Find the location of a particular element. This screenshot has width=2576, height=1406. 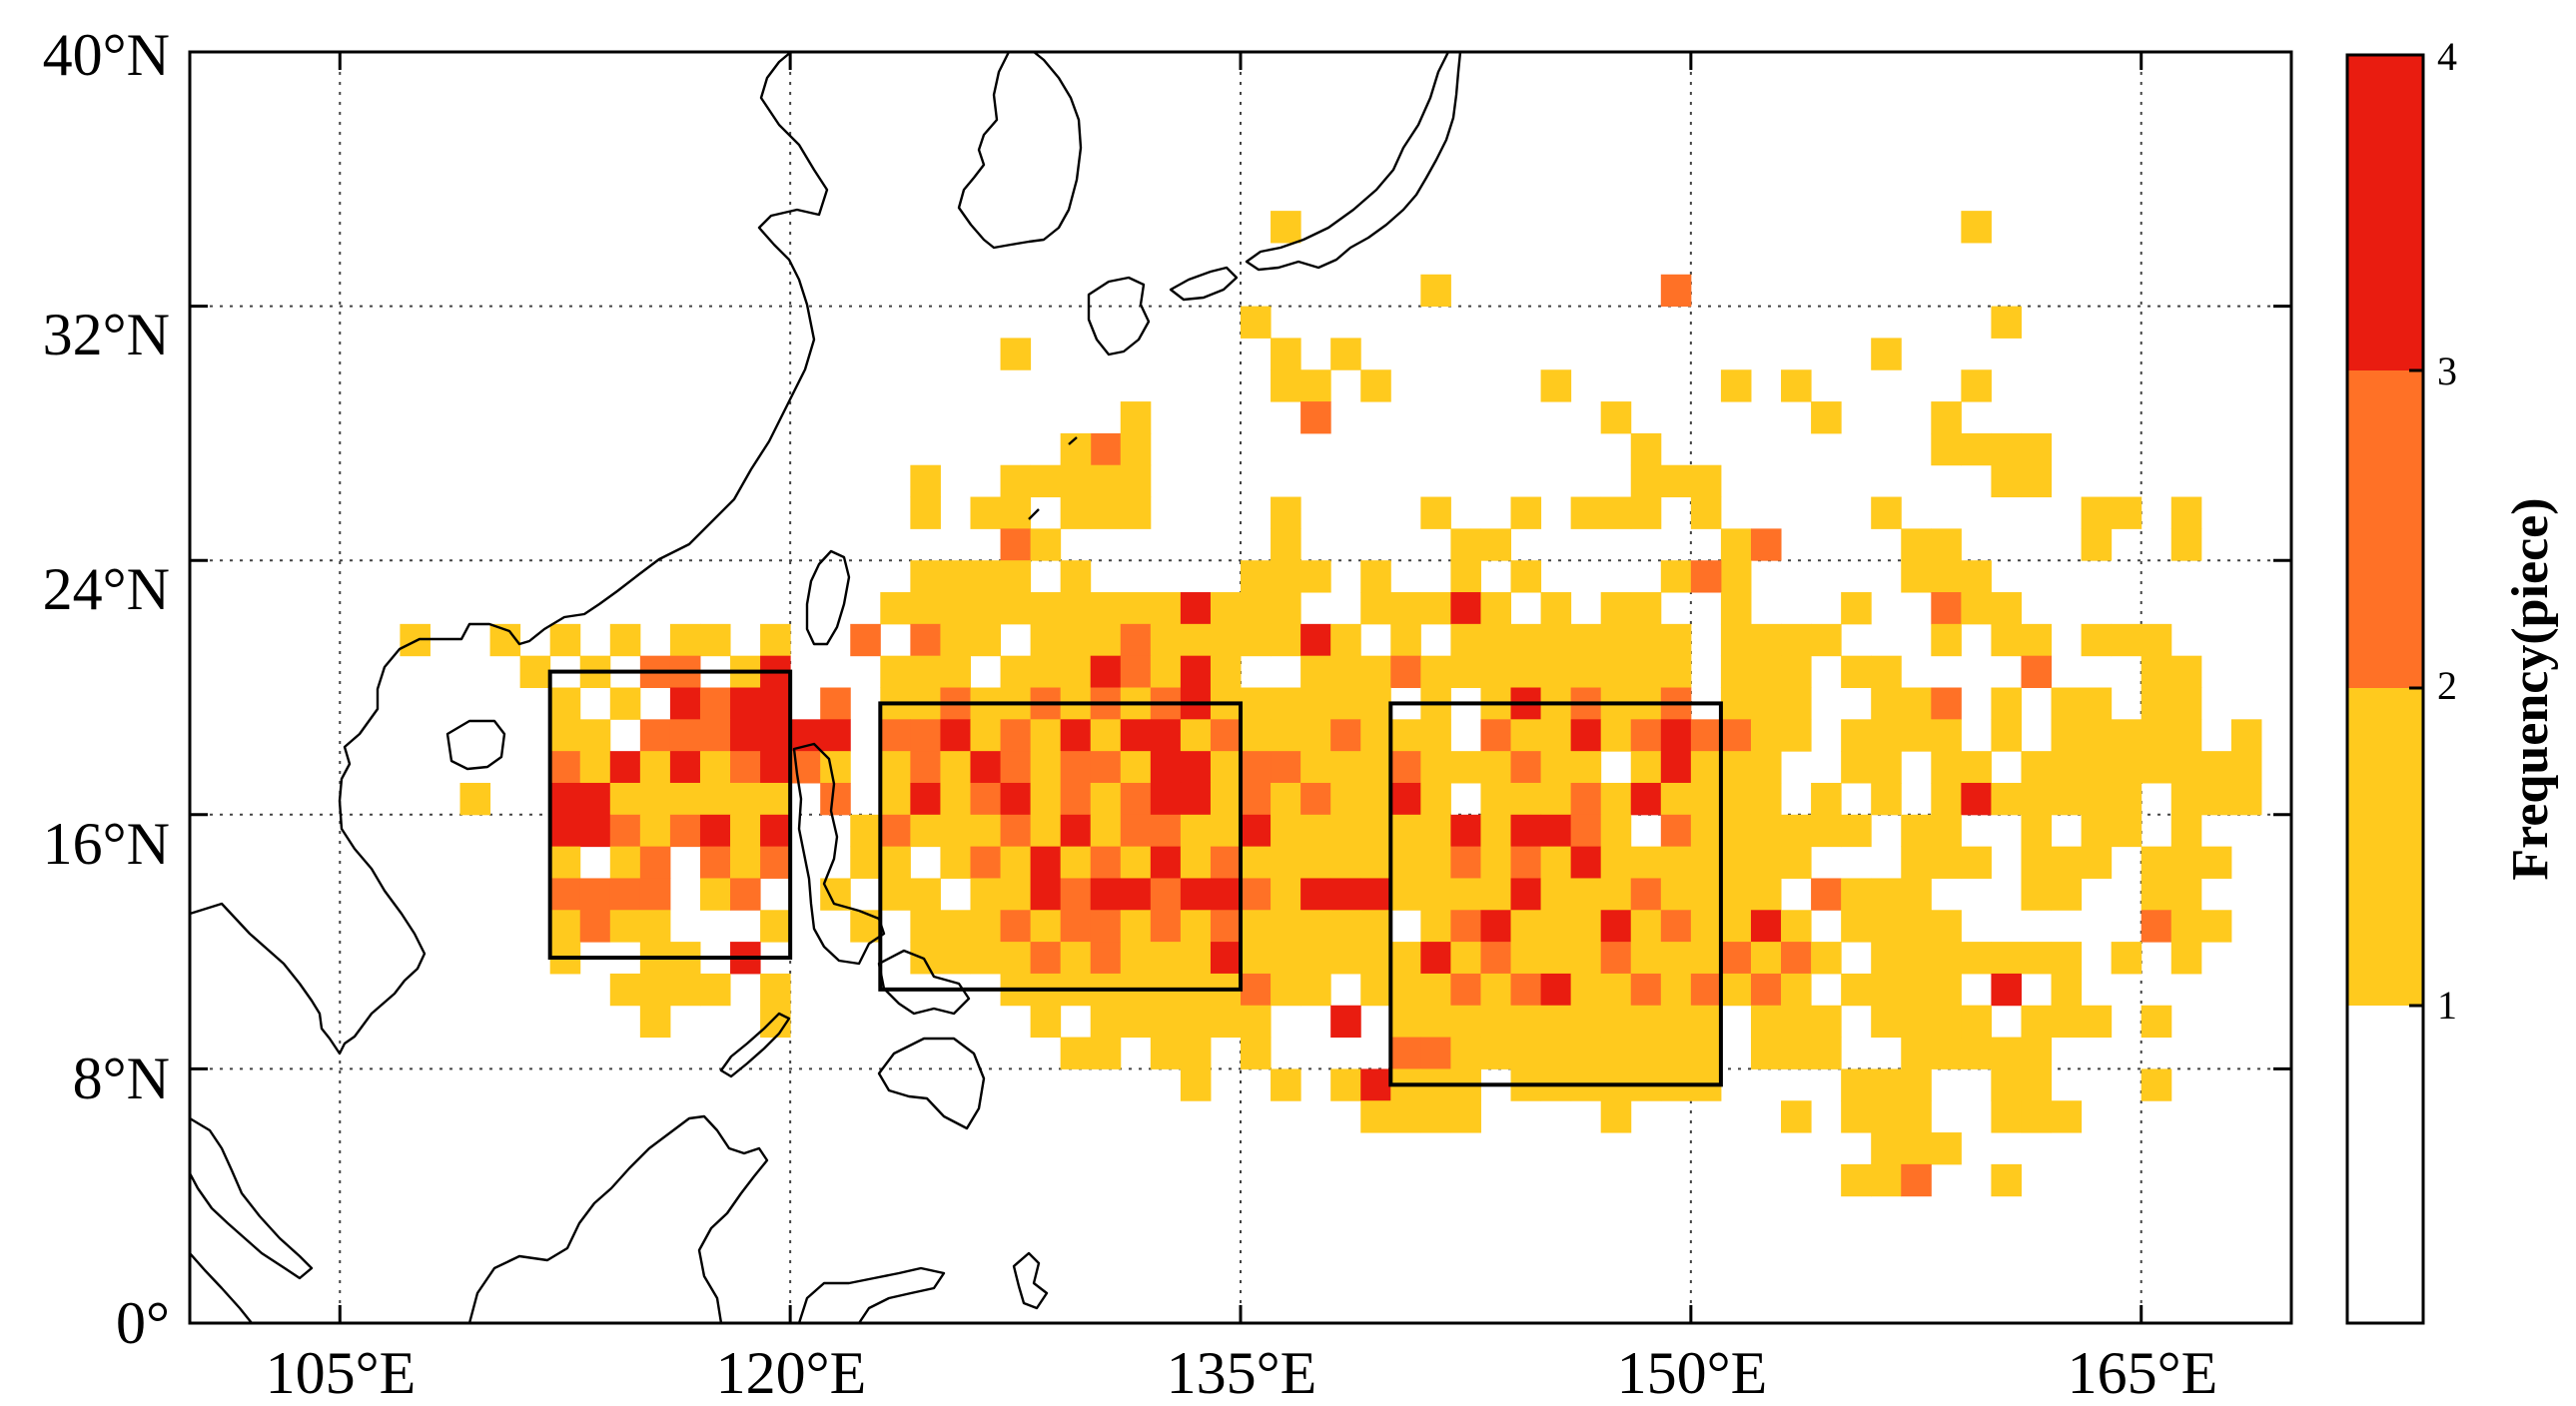

colorbar-label: Frequency(piece) is located at coordinates (2531, 688).